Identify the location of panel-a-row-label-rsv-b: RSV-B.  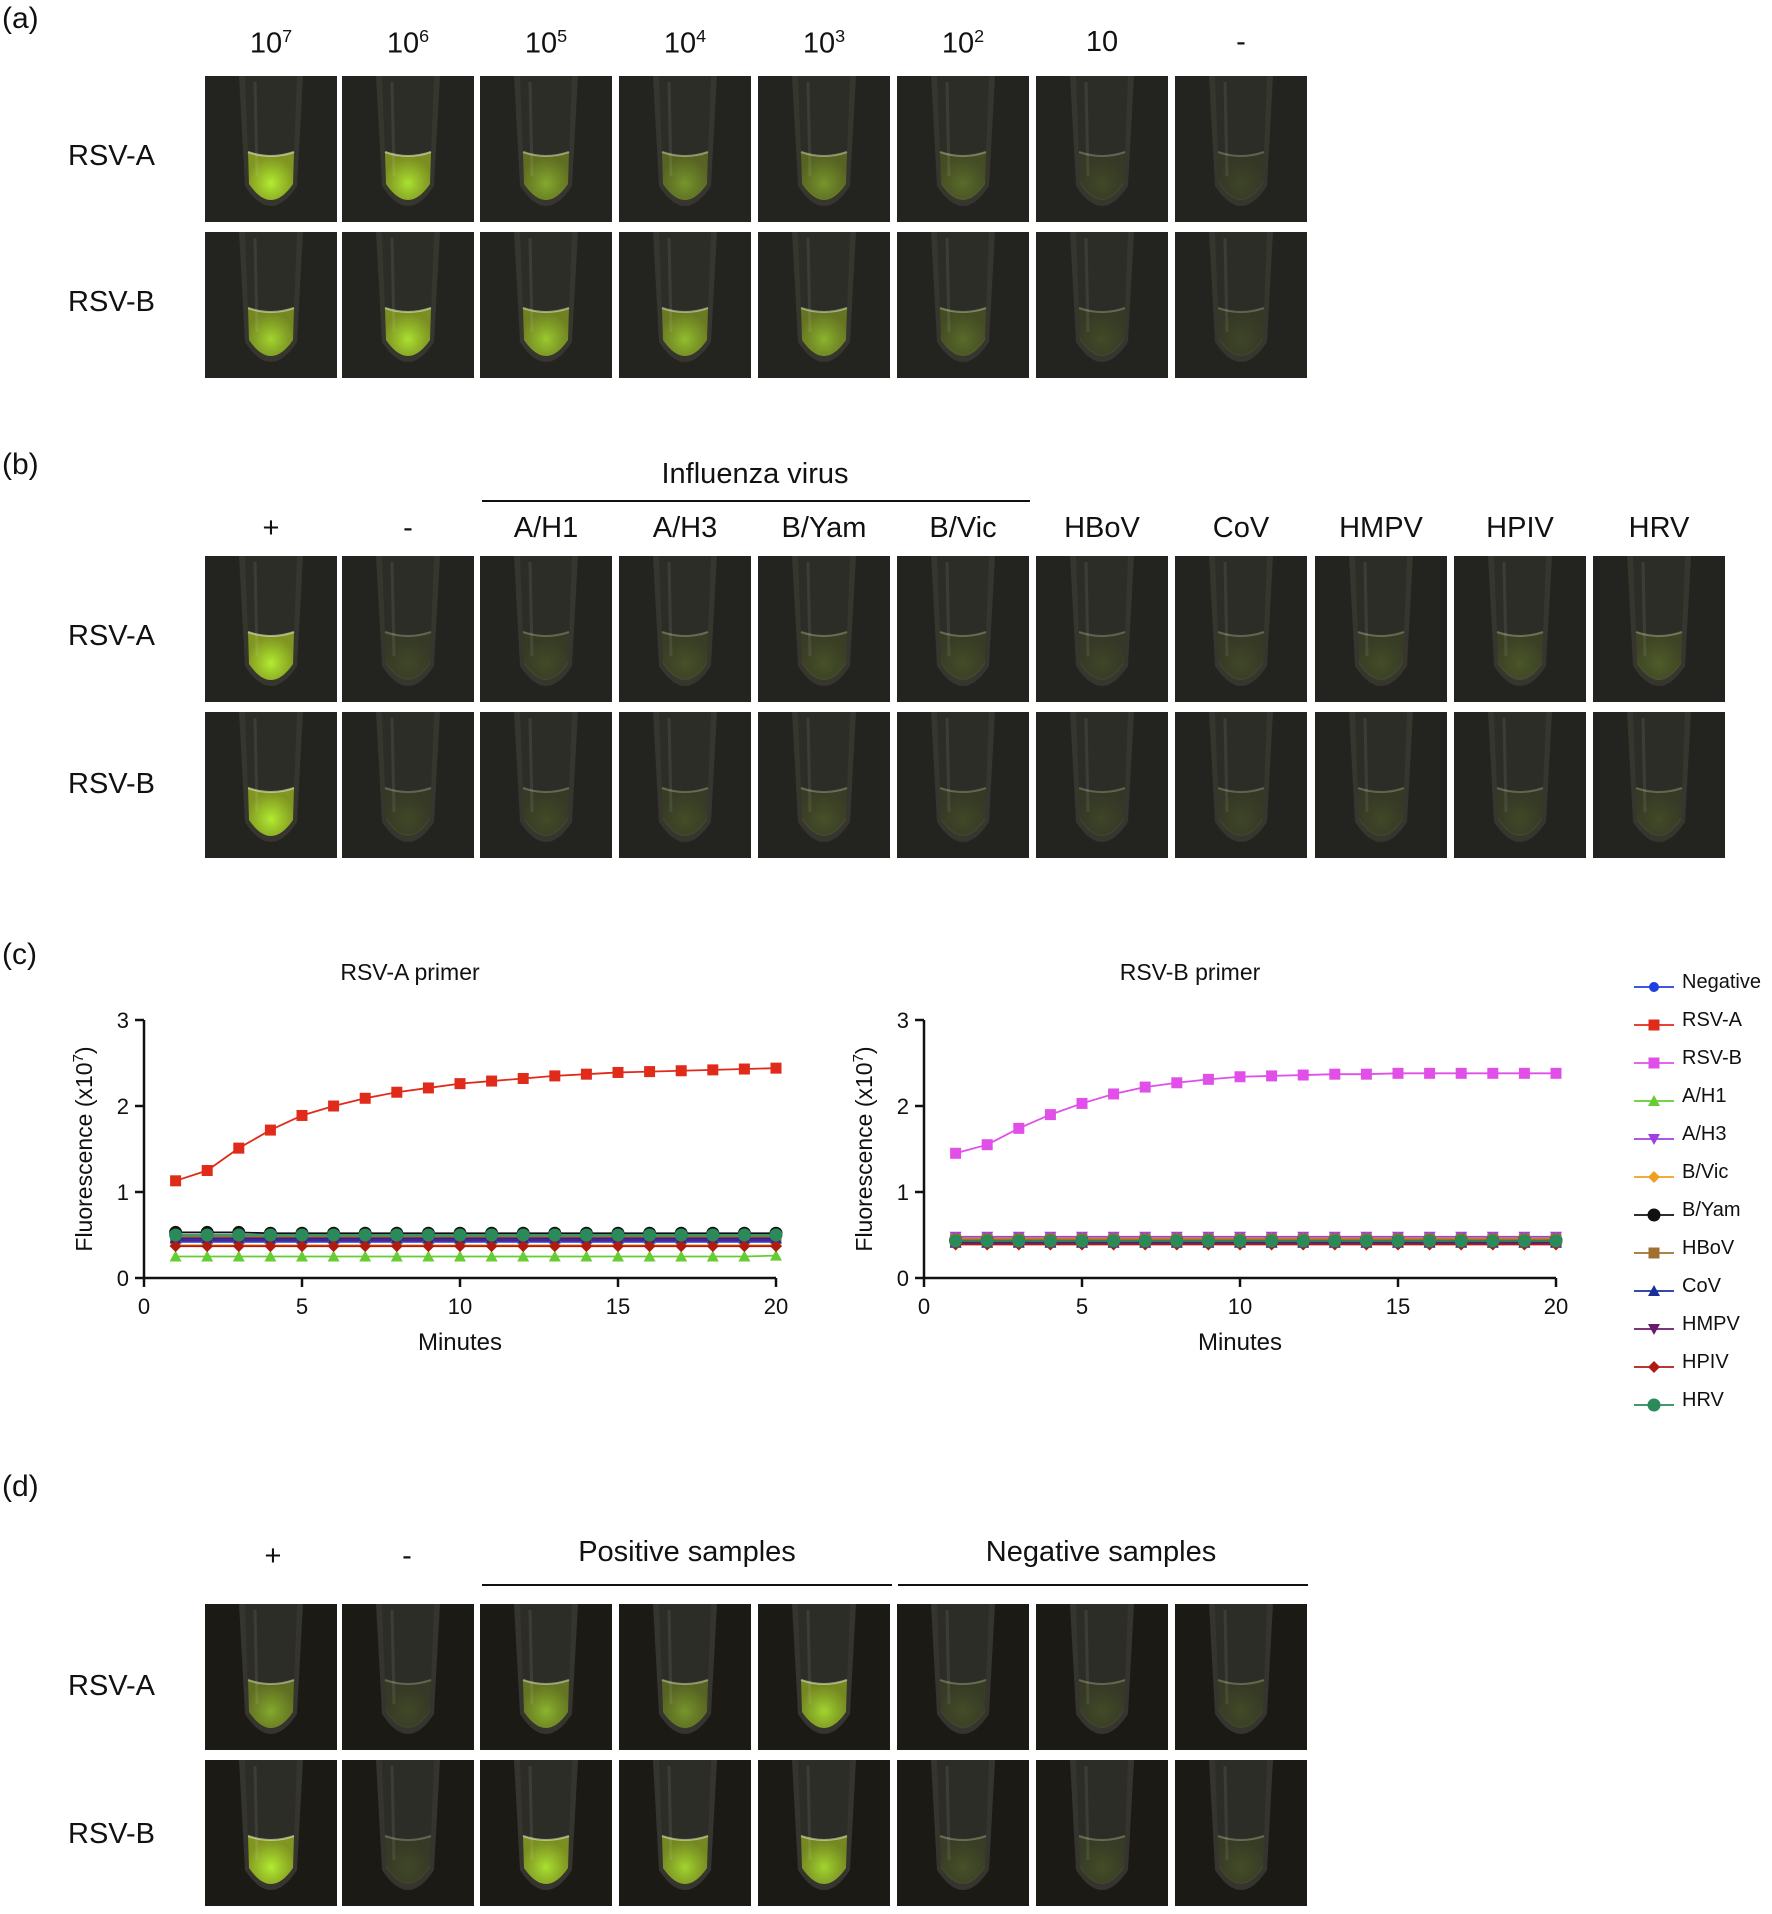
(112, 302).